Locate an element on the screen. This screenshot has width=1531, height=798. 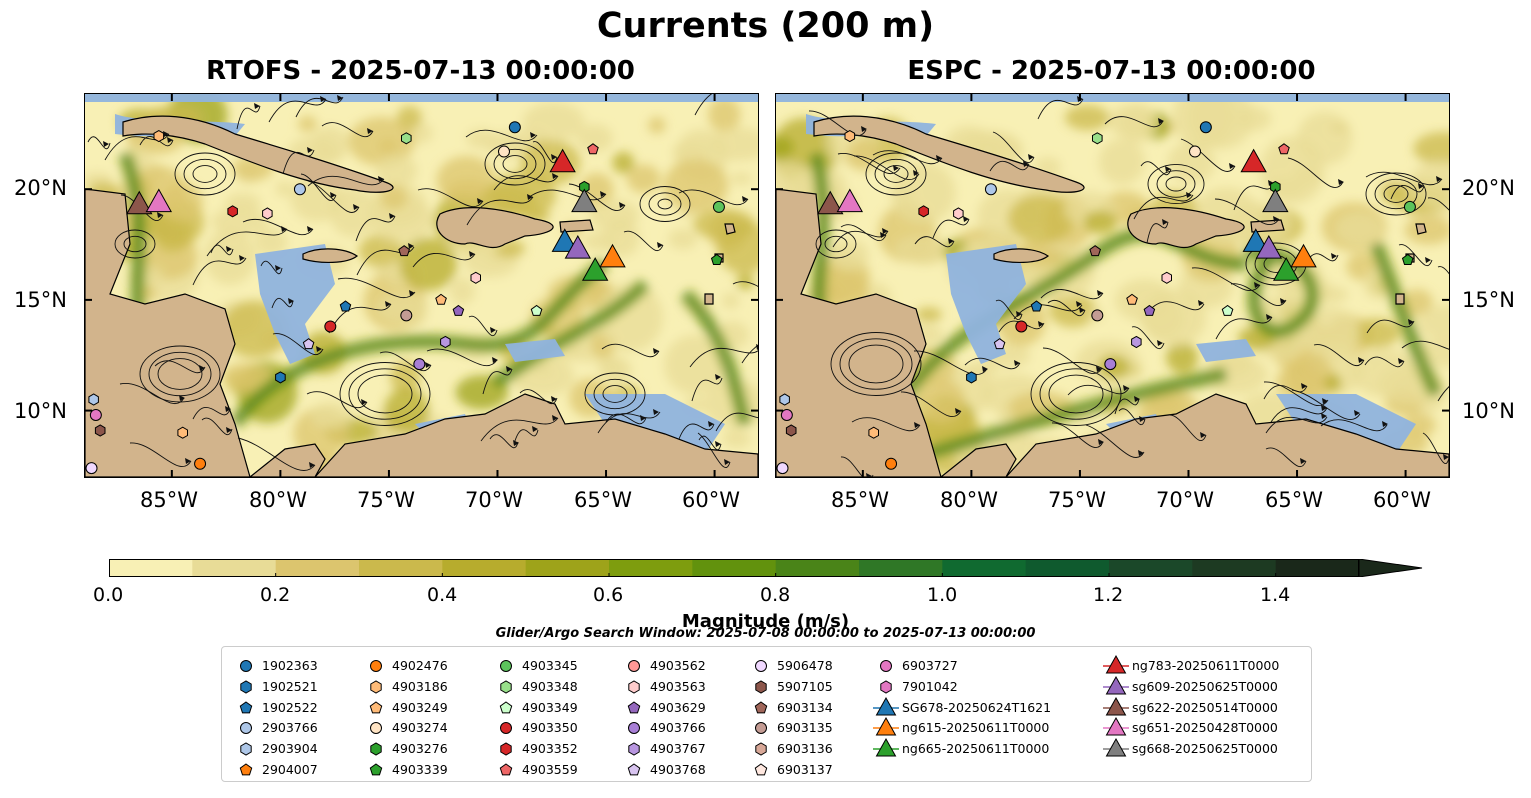
legend-label: 7901042 is located at coordinates (930, 686).